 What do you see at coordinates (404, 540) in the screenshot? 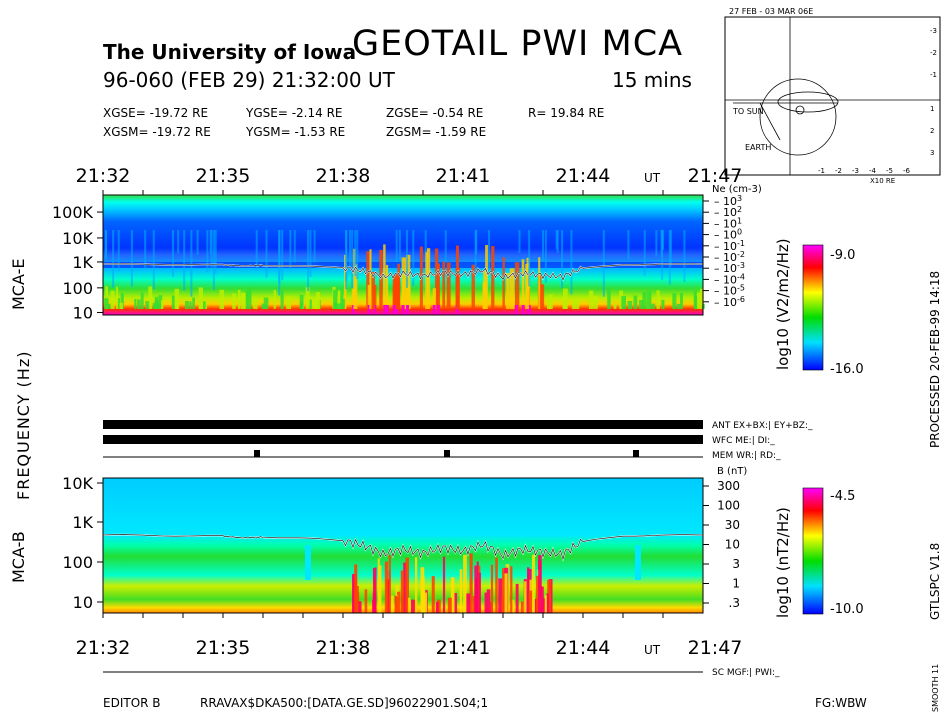
I see `mca-b-panel: 10K 1K 100 10 300 100 30 10 3 1 .3 B (nT)` at bounding box center [404, 540].